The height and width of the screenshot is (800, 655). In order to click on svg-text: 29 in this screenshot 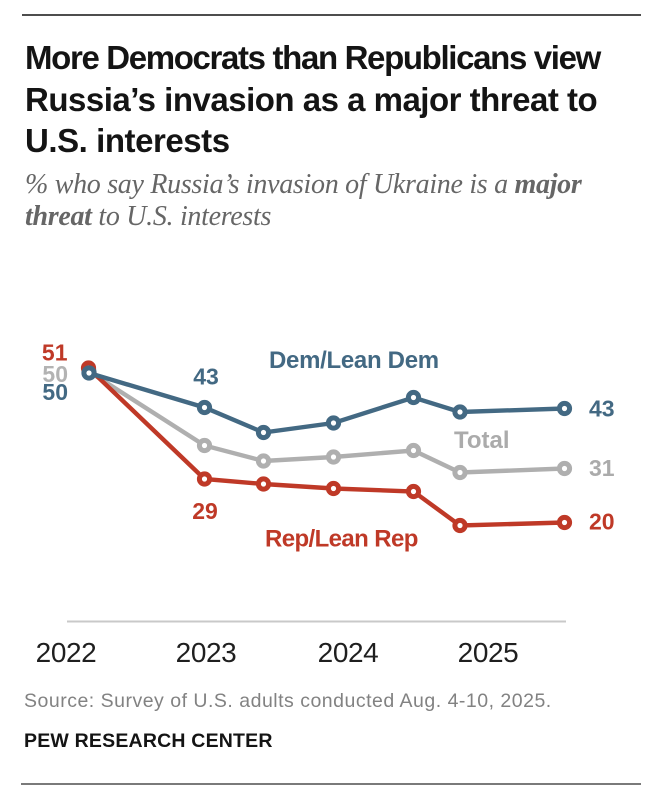, I will do `click(205, 511)`.